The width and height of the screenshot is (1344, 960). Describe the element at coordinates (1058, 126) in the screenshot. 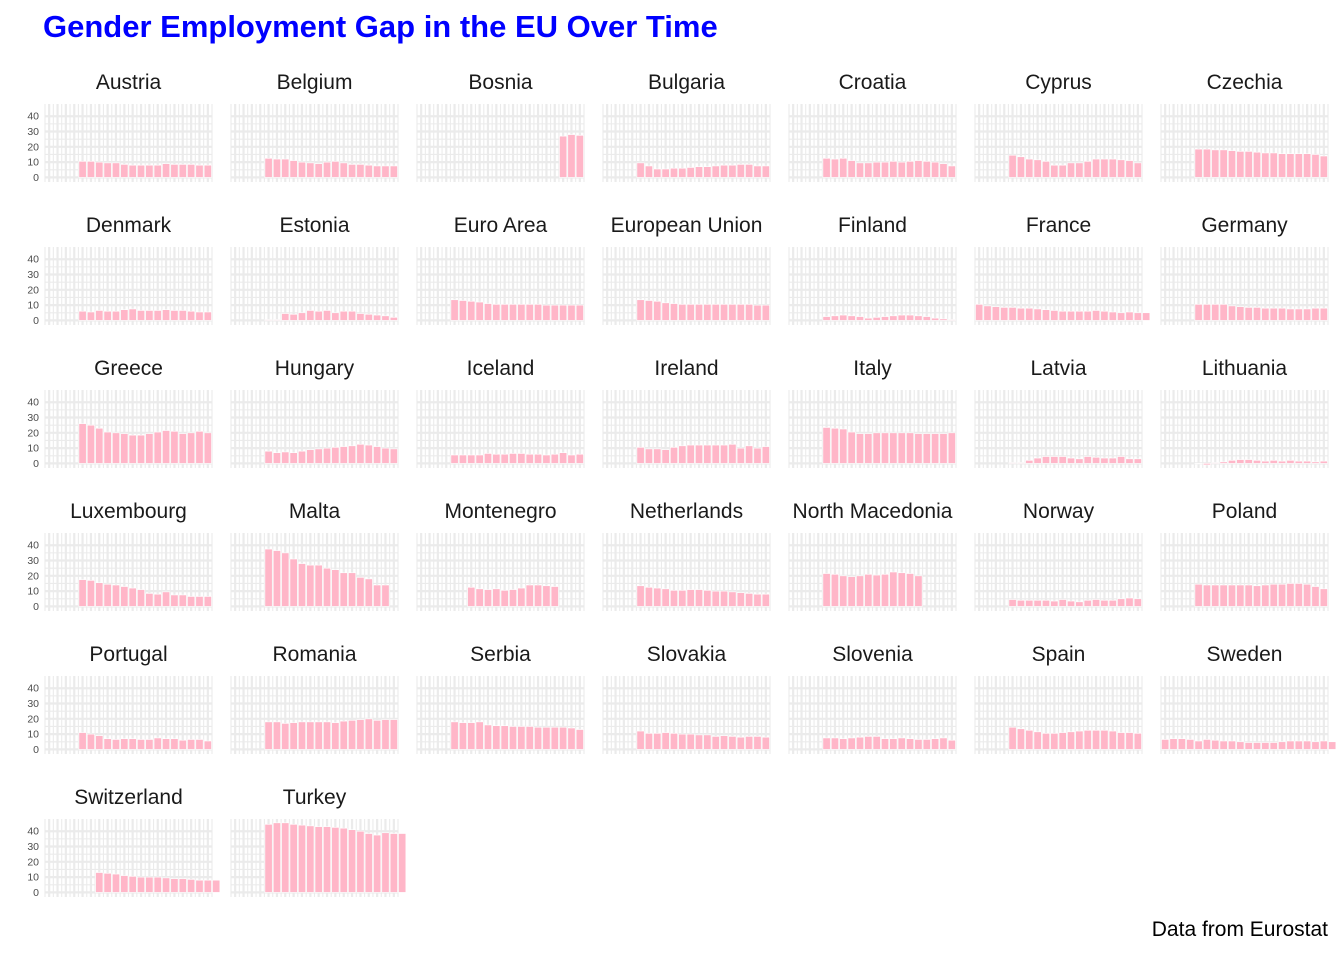

I see `facet-panel: Cyprus` at that location.